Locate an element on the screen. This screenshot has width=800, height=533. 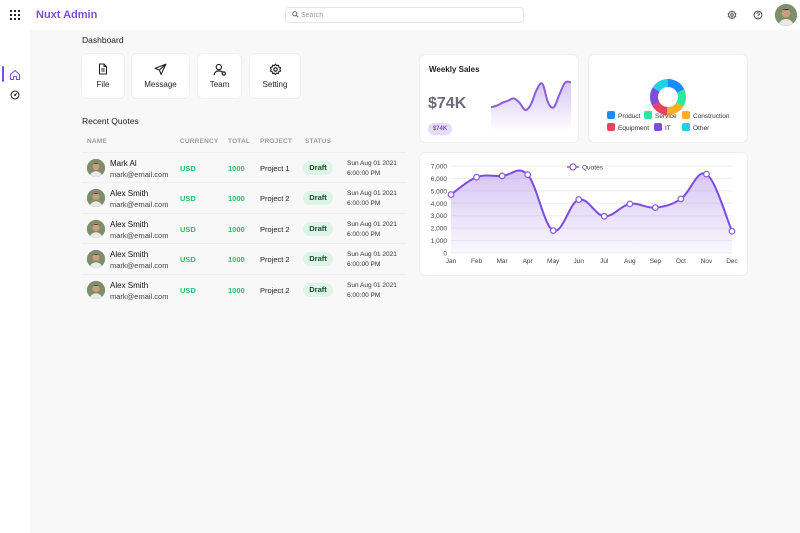
weekly-sales-sparkline is located at coordinates (531, 104).